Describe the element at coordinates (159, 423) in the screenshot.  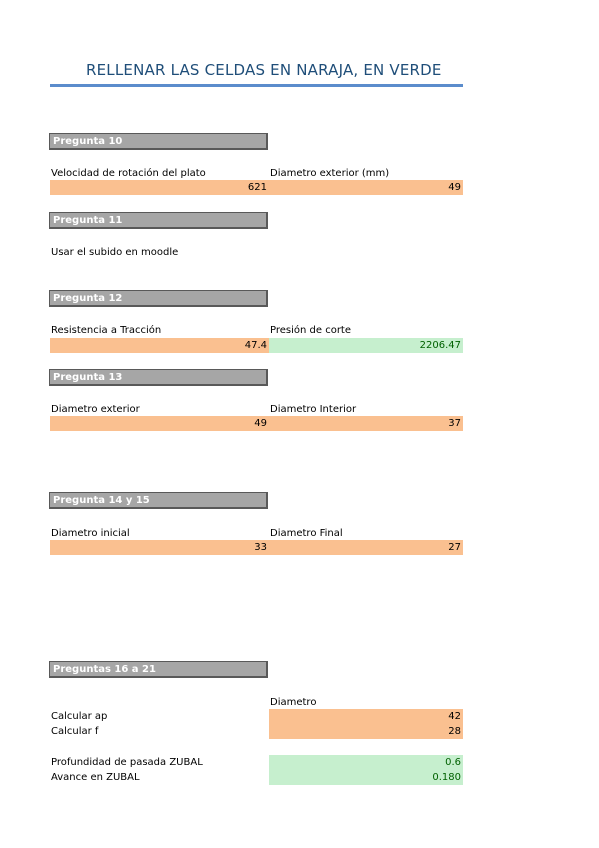
I see `input-outer-diameter: 49` at that location.